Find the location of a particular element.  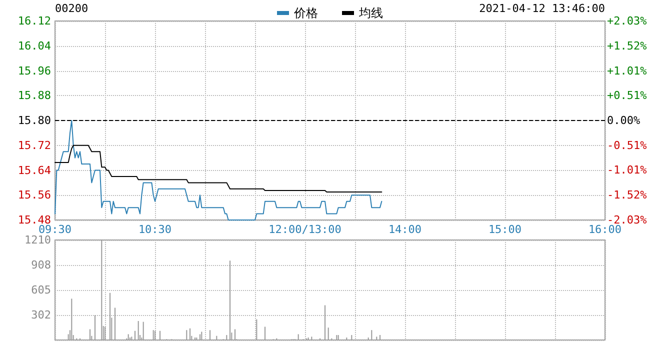

y2-tick-label: -1.01% is located at coordinates (627, 170).